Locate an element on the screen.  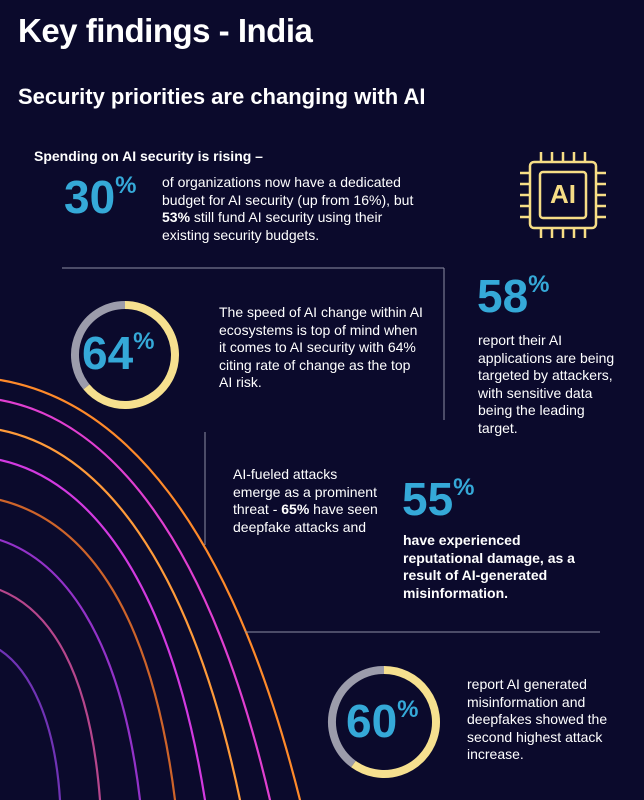
stat-value: 55% is located at coordinates (438, 499).